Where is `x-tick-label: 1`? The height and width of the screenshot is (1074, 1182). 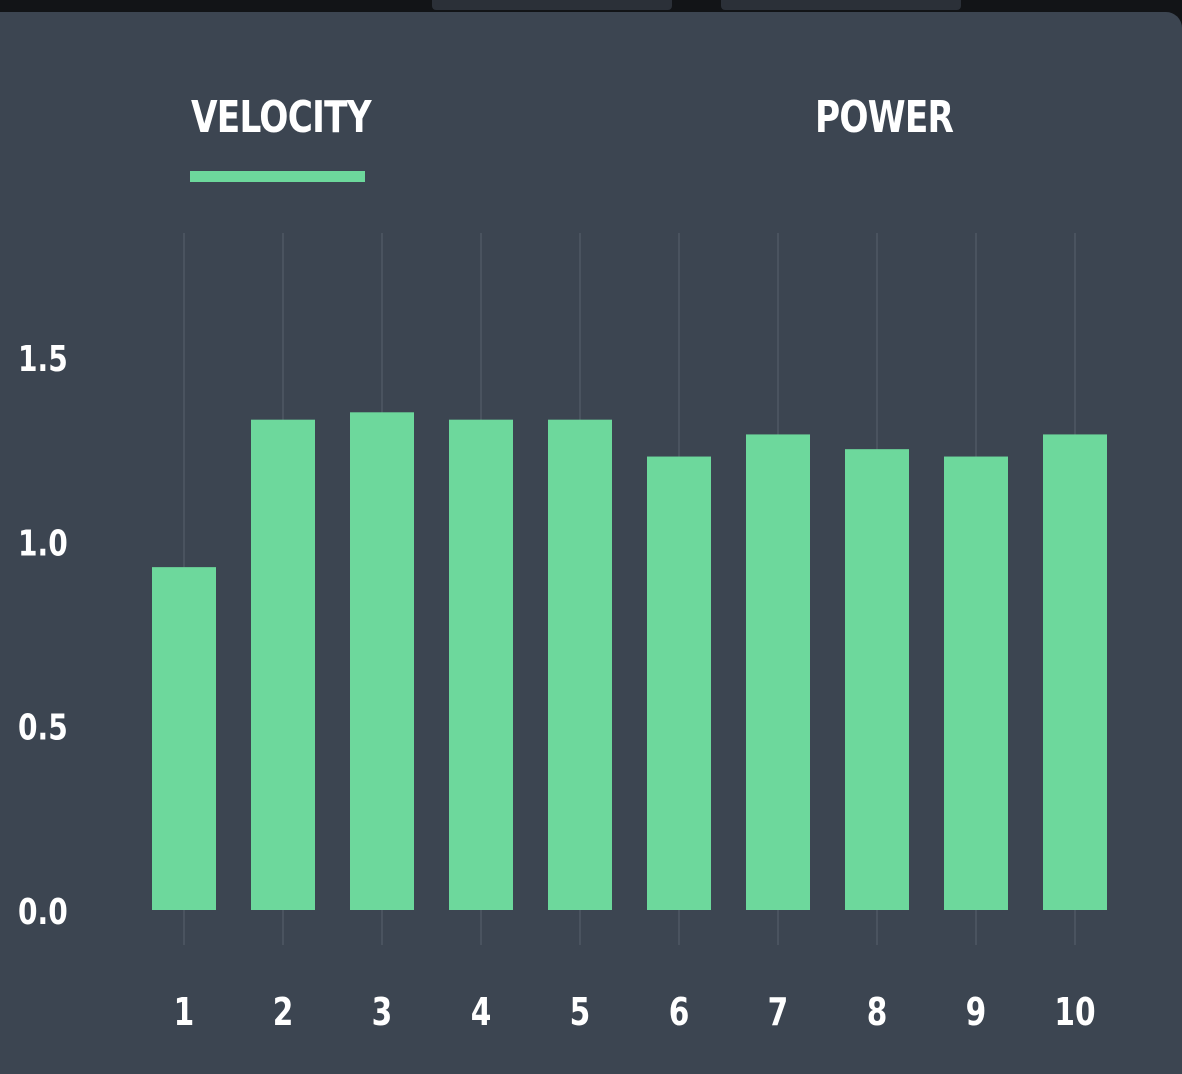 x-tick-label: 1 is located at coordinates (184, 1012).